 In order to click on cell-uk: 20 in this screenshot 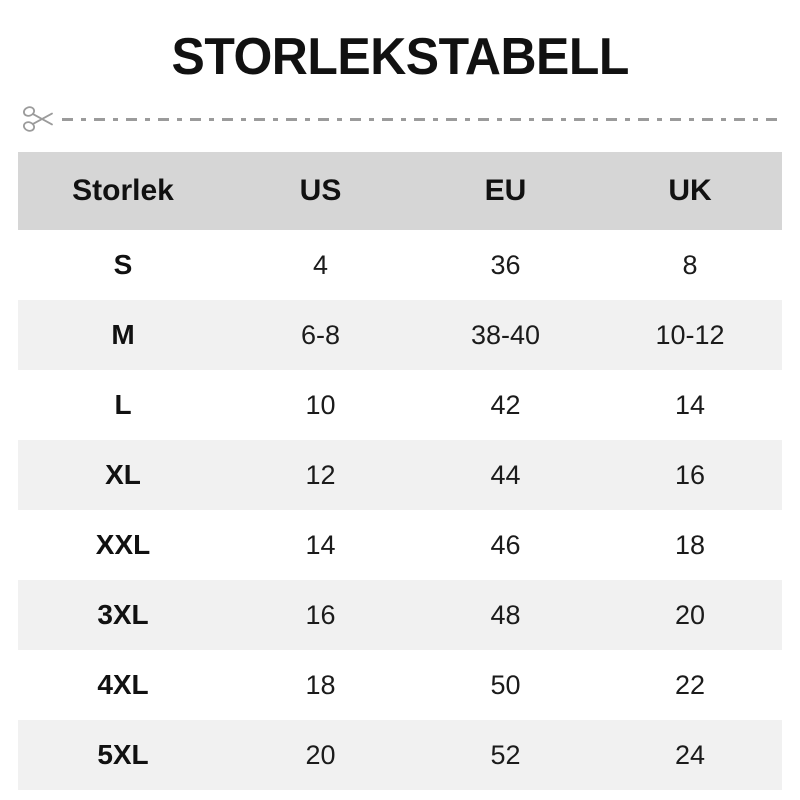, I will do `click(690, 615)`.